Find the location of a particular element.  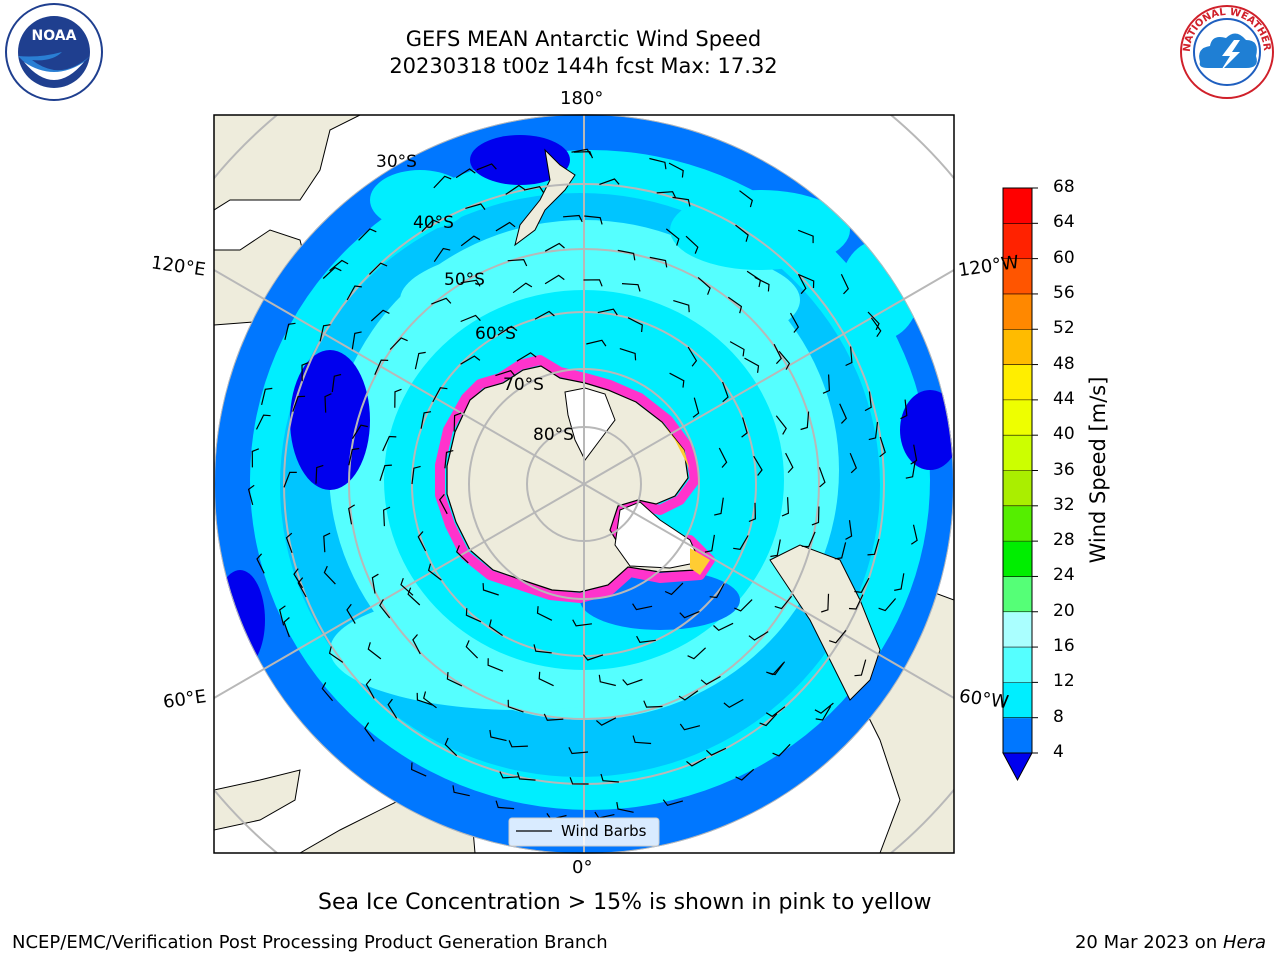

chart-title: GEFS MEAN Antarctic Wind Speed is located at coordinates (583, 39).